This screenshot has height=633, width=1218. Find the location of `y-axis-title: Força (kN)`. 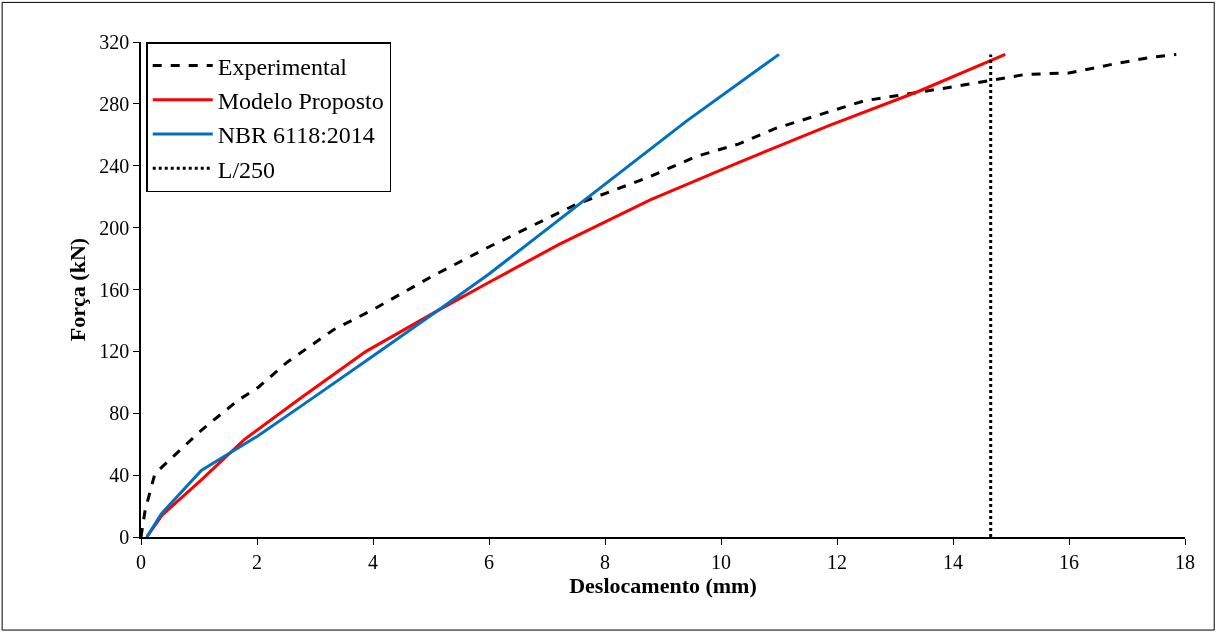

y-axis-title: Força (kN) is located at coordinates (77, 289).